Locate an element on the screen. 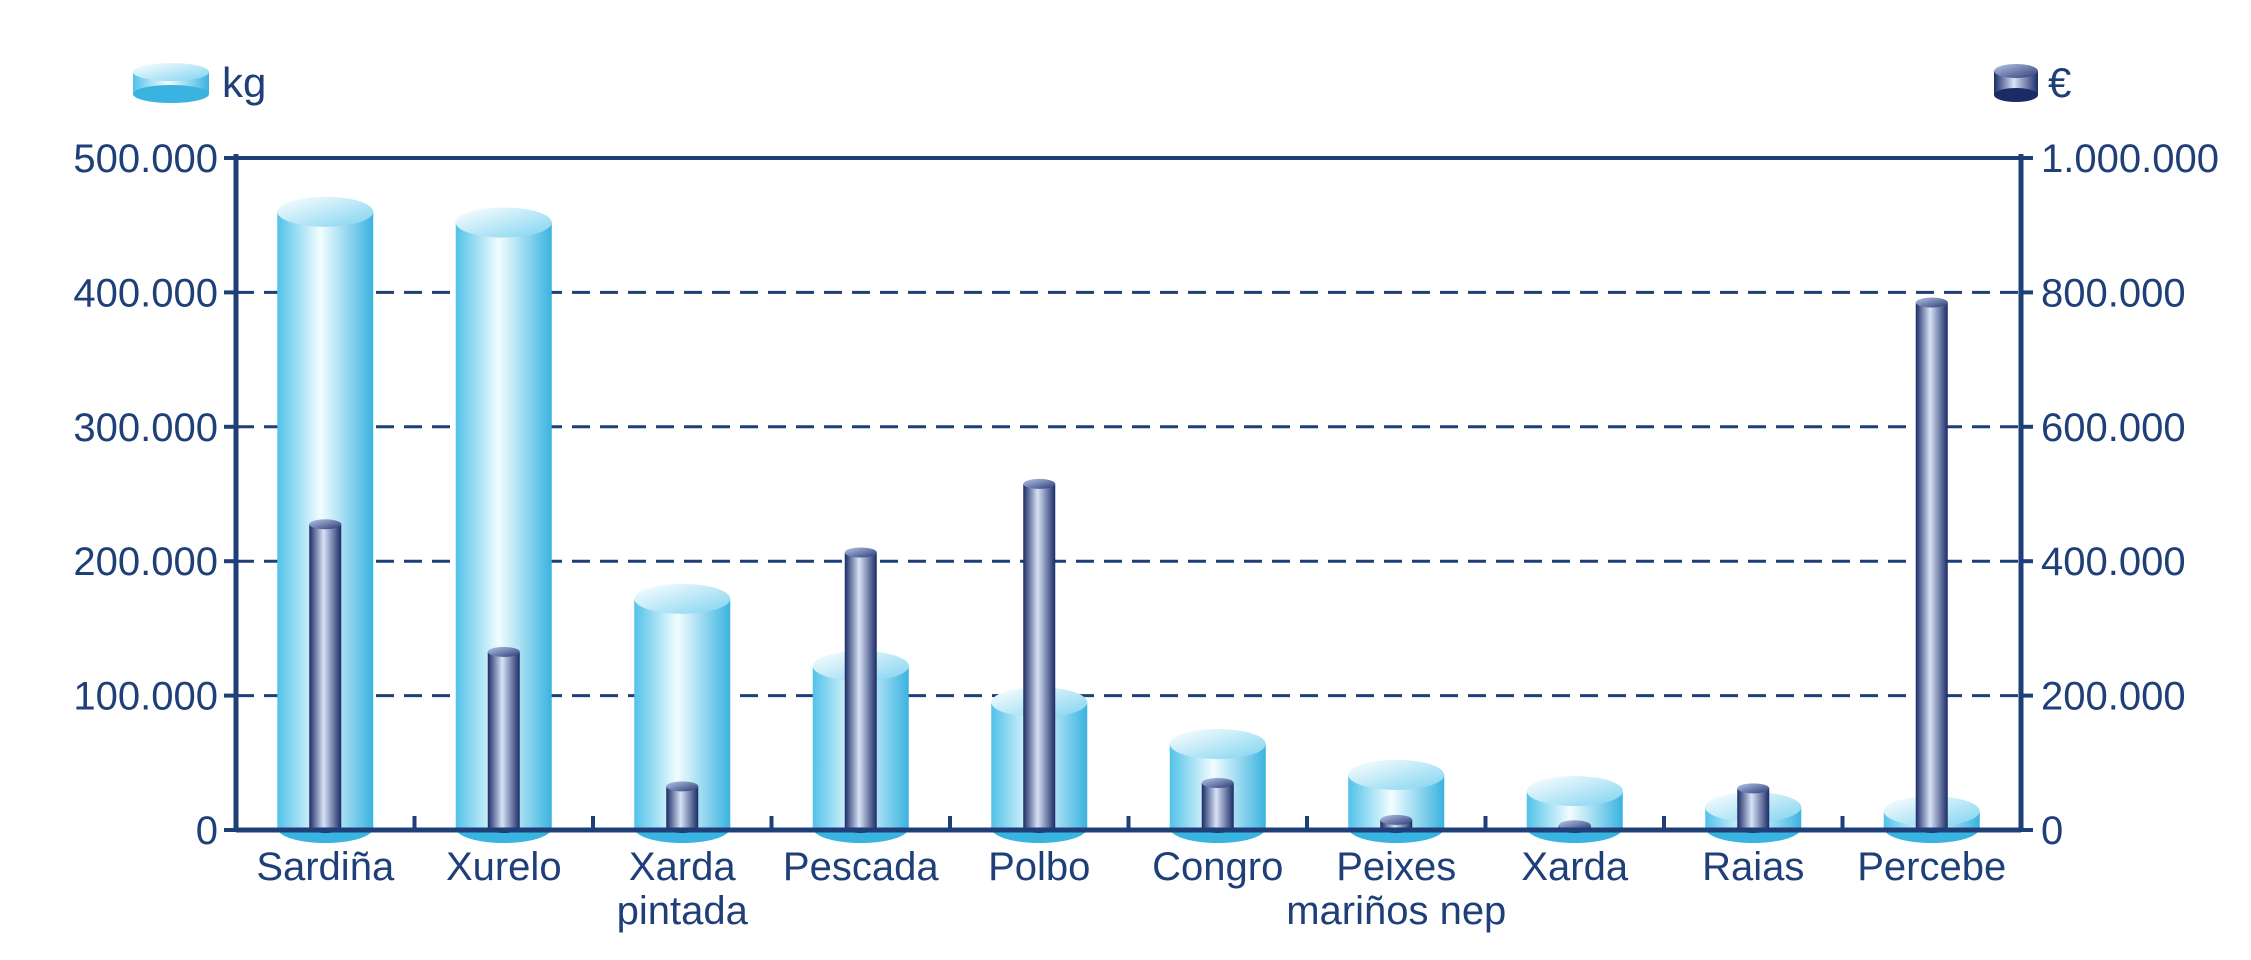 The image size is (2251, 960). category-label: Polbo is located at coordinates (1039, 867).